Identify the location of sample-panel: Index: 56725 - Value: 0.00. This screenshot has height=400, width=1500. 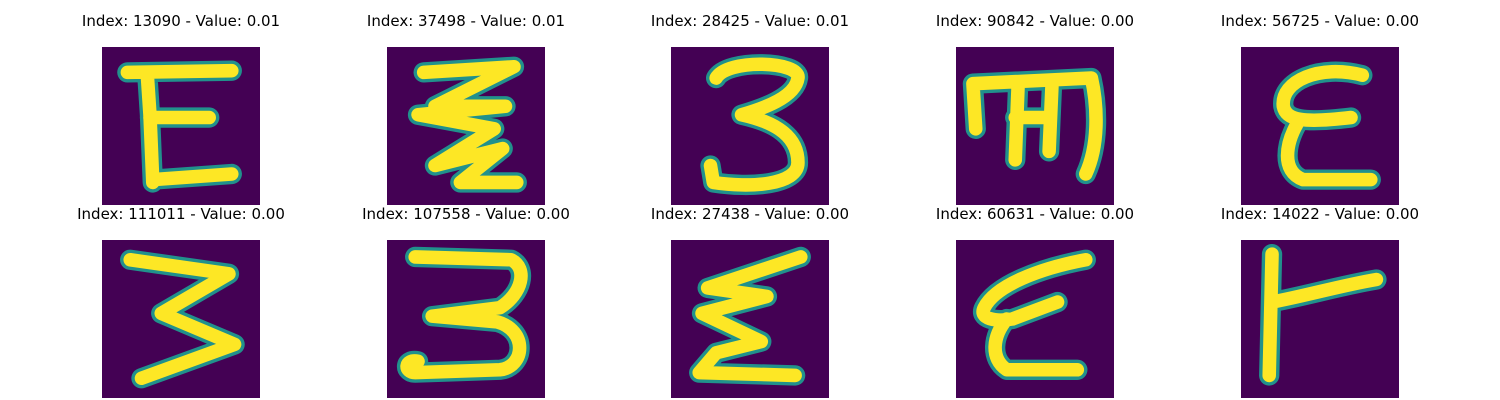
(1320, 108).